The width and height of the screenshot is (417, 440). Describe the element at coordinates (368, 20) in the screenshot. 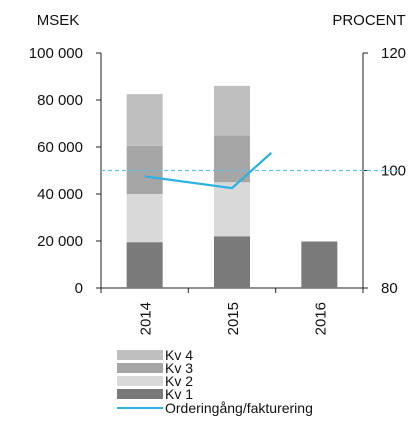

I see `y-right-unit-label: PROCENT` at that location.